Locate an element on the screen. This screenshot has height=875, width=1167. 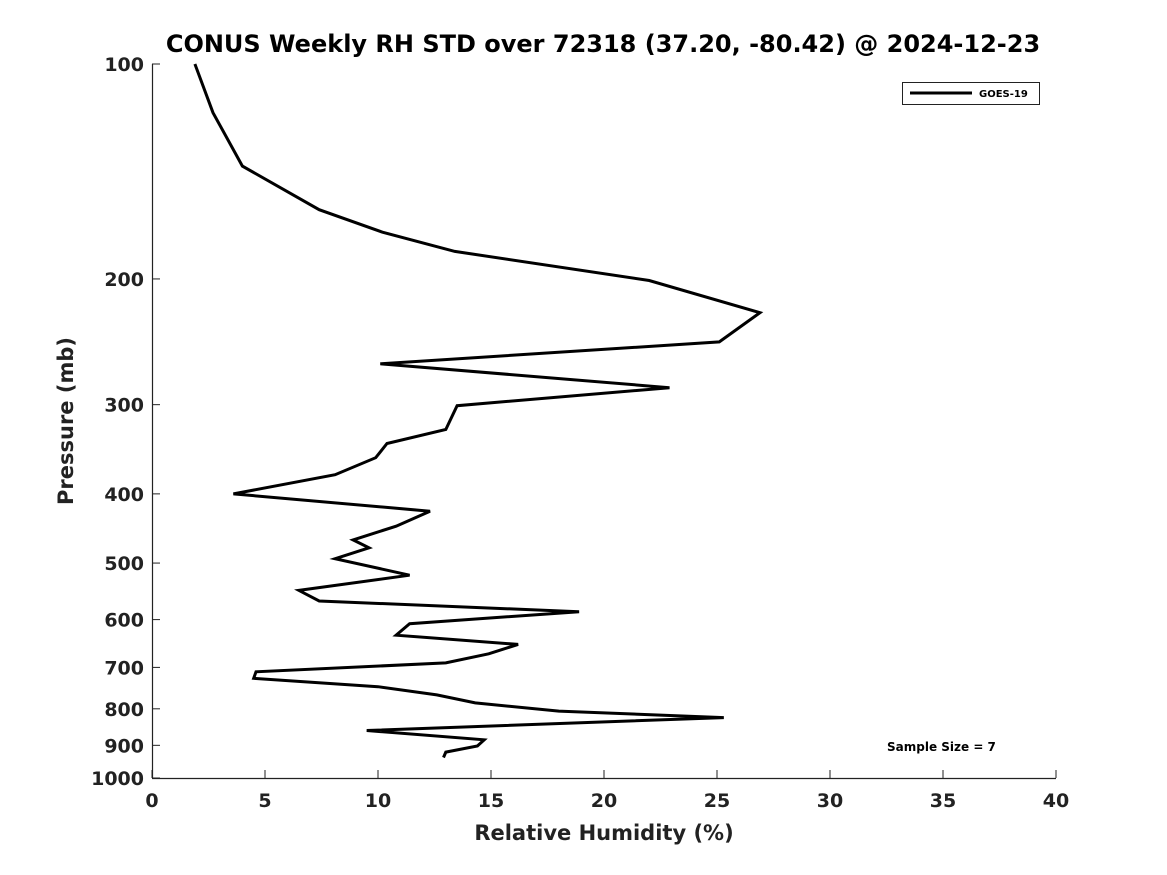
y-axis: 100 200 300 400 500 600 700 800 900 1000 is located at coordinates (125, 422).